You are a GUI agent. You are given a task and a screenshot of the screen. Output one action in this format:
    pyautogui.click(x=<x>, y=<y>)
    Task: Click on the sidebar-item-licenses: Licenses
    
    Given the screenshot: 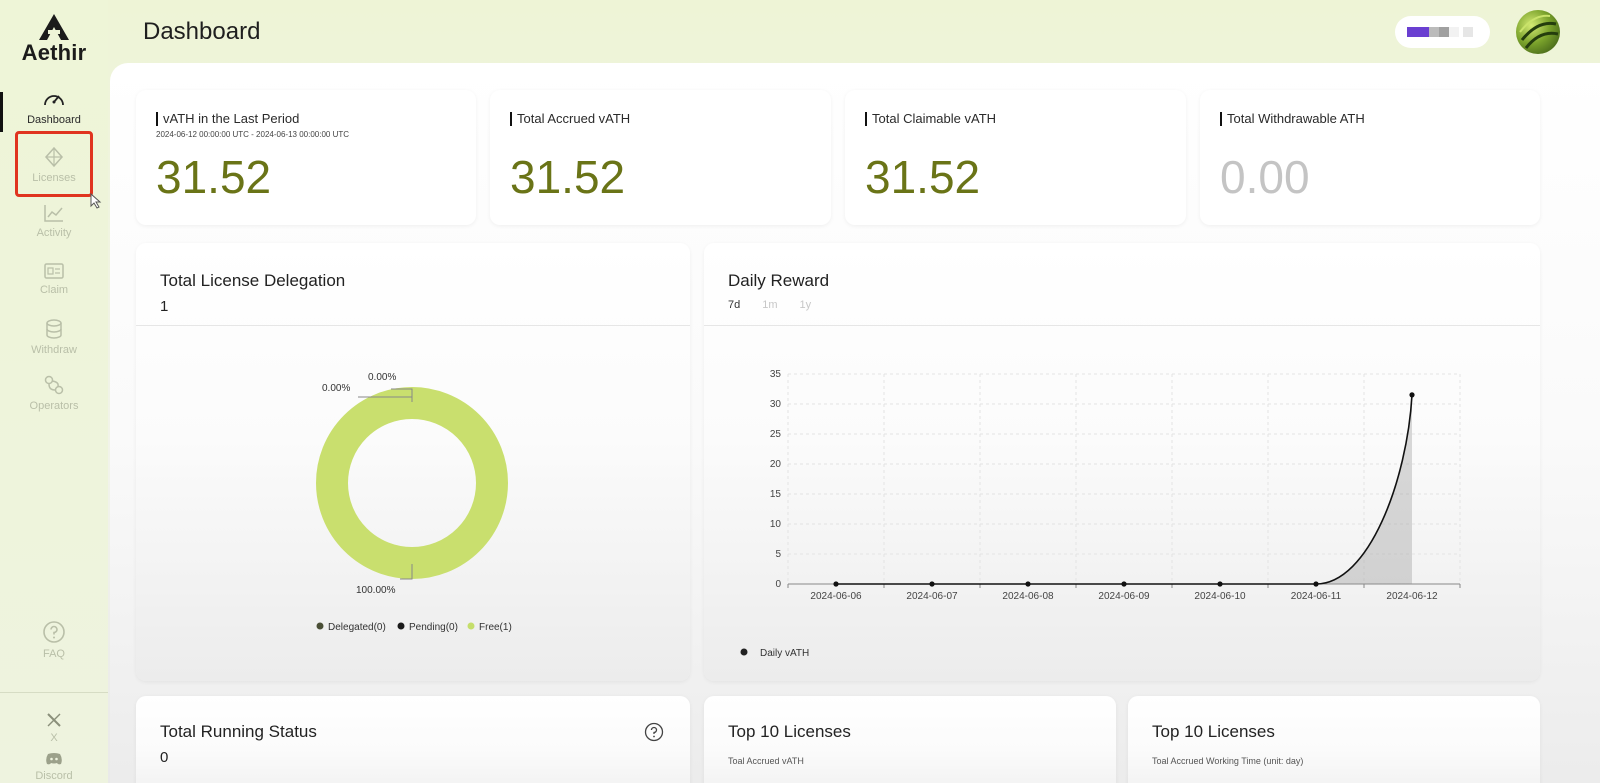 What is the action you would take?
    pyautogui.click(x=54, y=174)
    